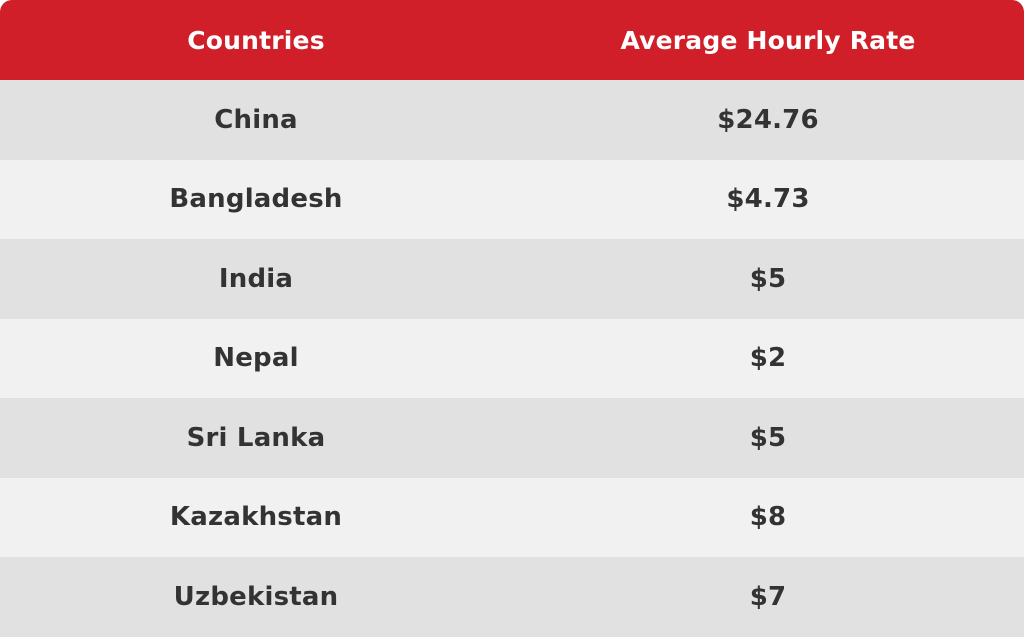 The image size is (1024, 637). Describe the element at coordinates (512, 40) in the screenshot. I see `table-header: Countries Average Hourly Rate` at that location.